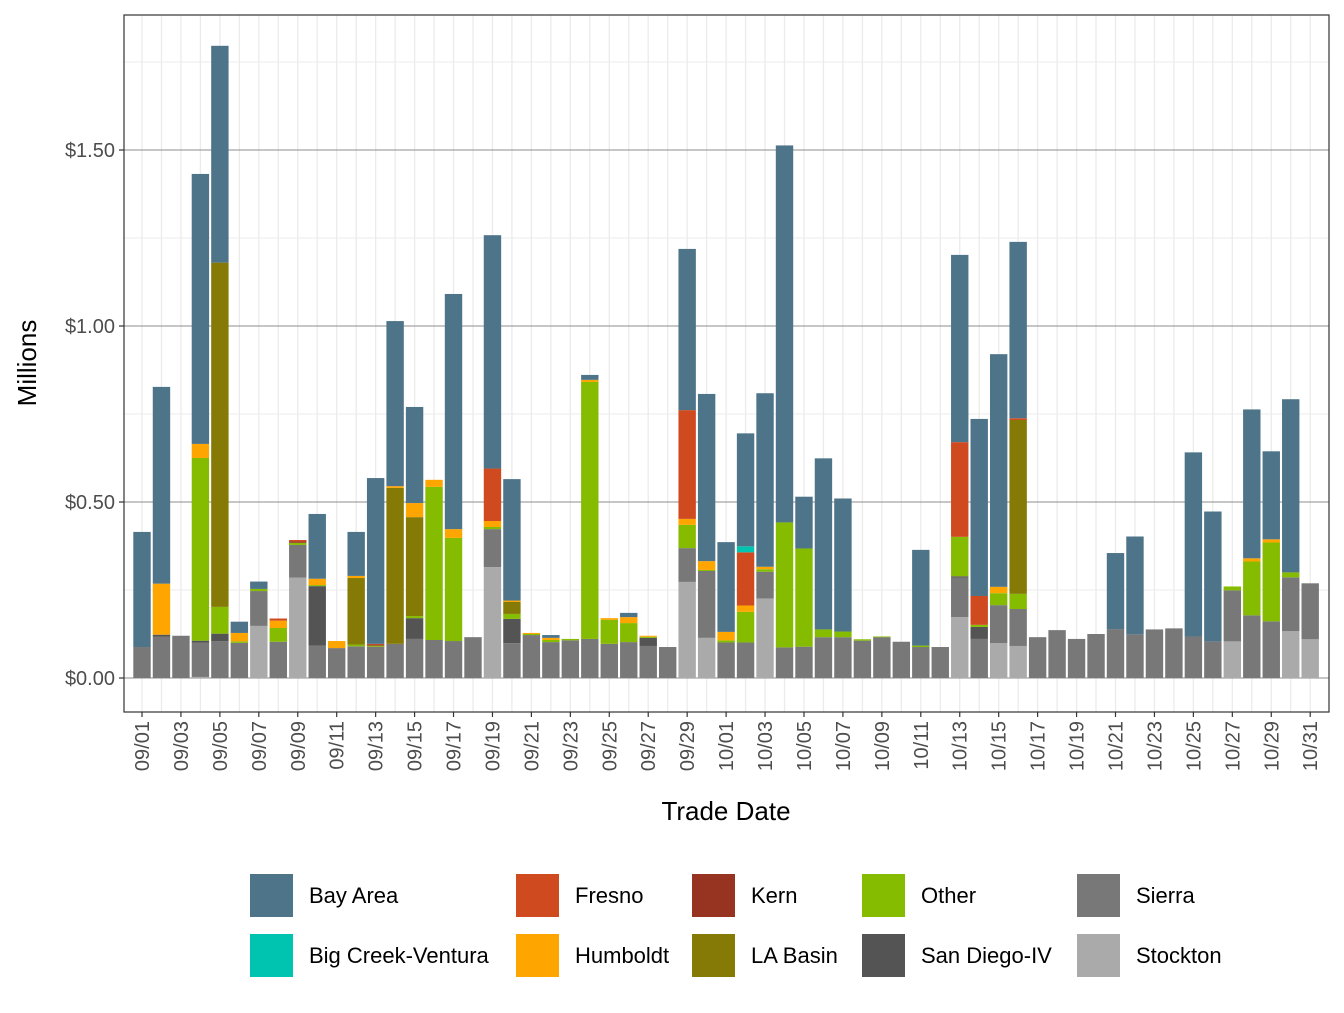 The height and width of the screenshot is (1013, 1344). What do you see at coordinates (745, 549) in the screenshot?
I see `bar-segment-big-creek-ventura` at bounding box center [745, 549].